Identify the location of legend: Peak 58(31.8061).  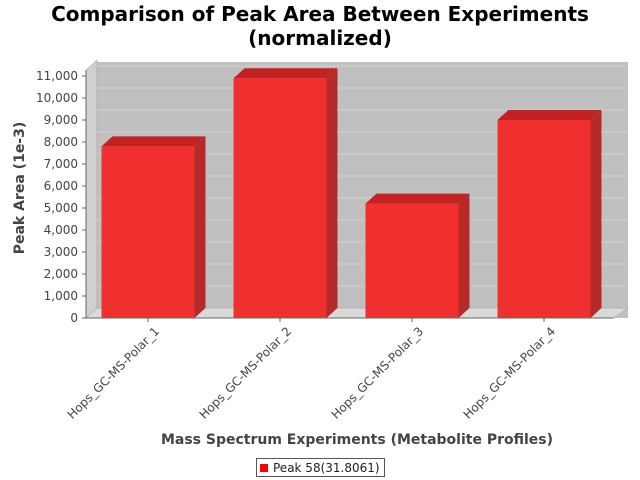
(320, 467).